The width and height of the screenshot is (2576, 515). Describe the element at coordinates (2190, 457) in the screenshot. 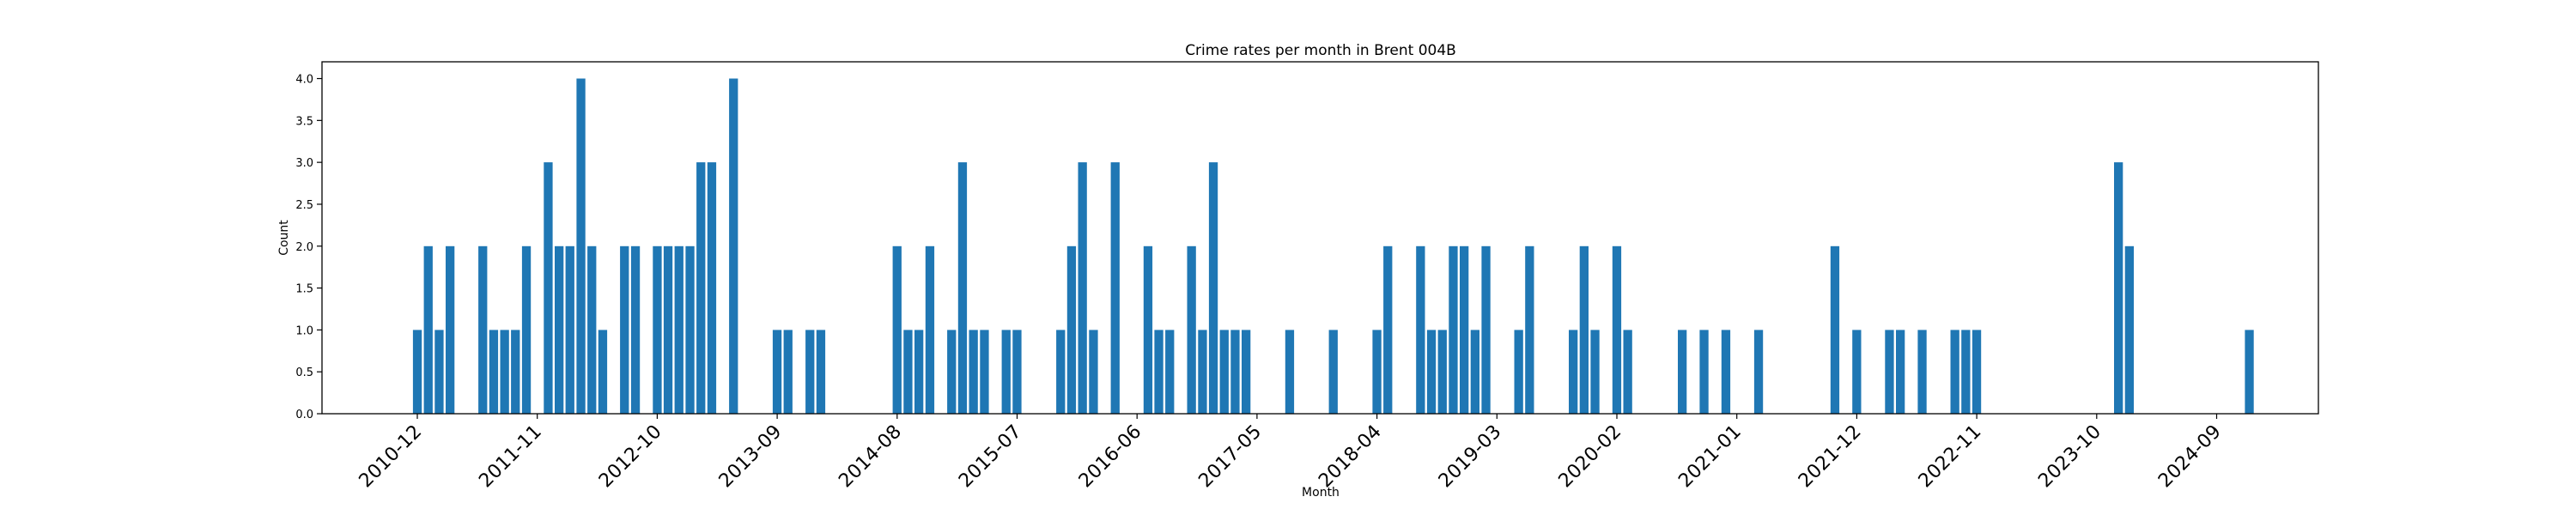

I see `x-tick-label: 2024-09` at that location.